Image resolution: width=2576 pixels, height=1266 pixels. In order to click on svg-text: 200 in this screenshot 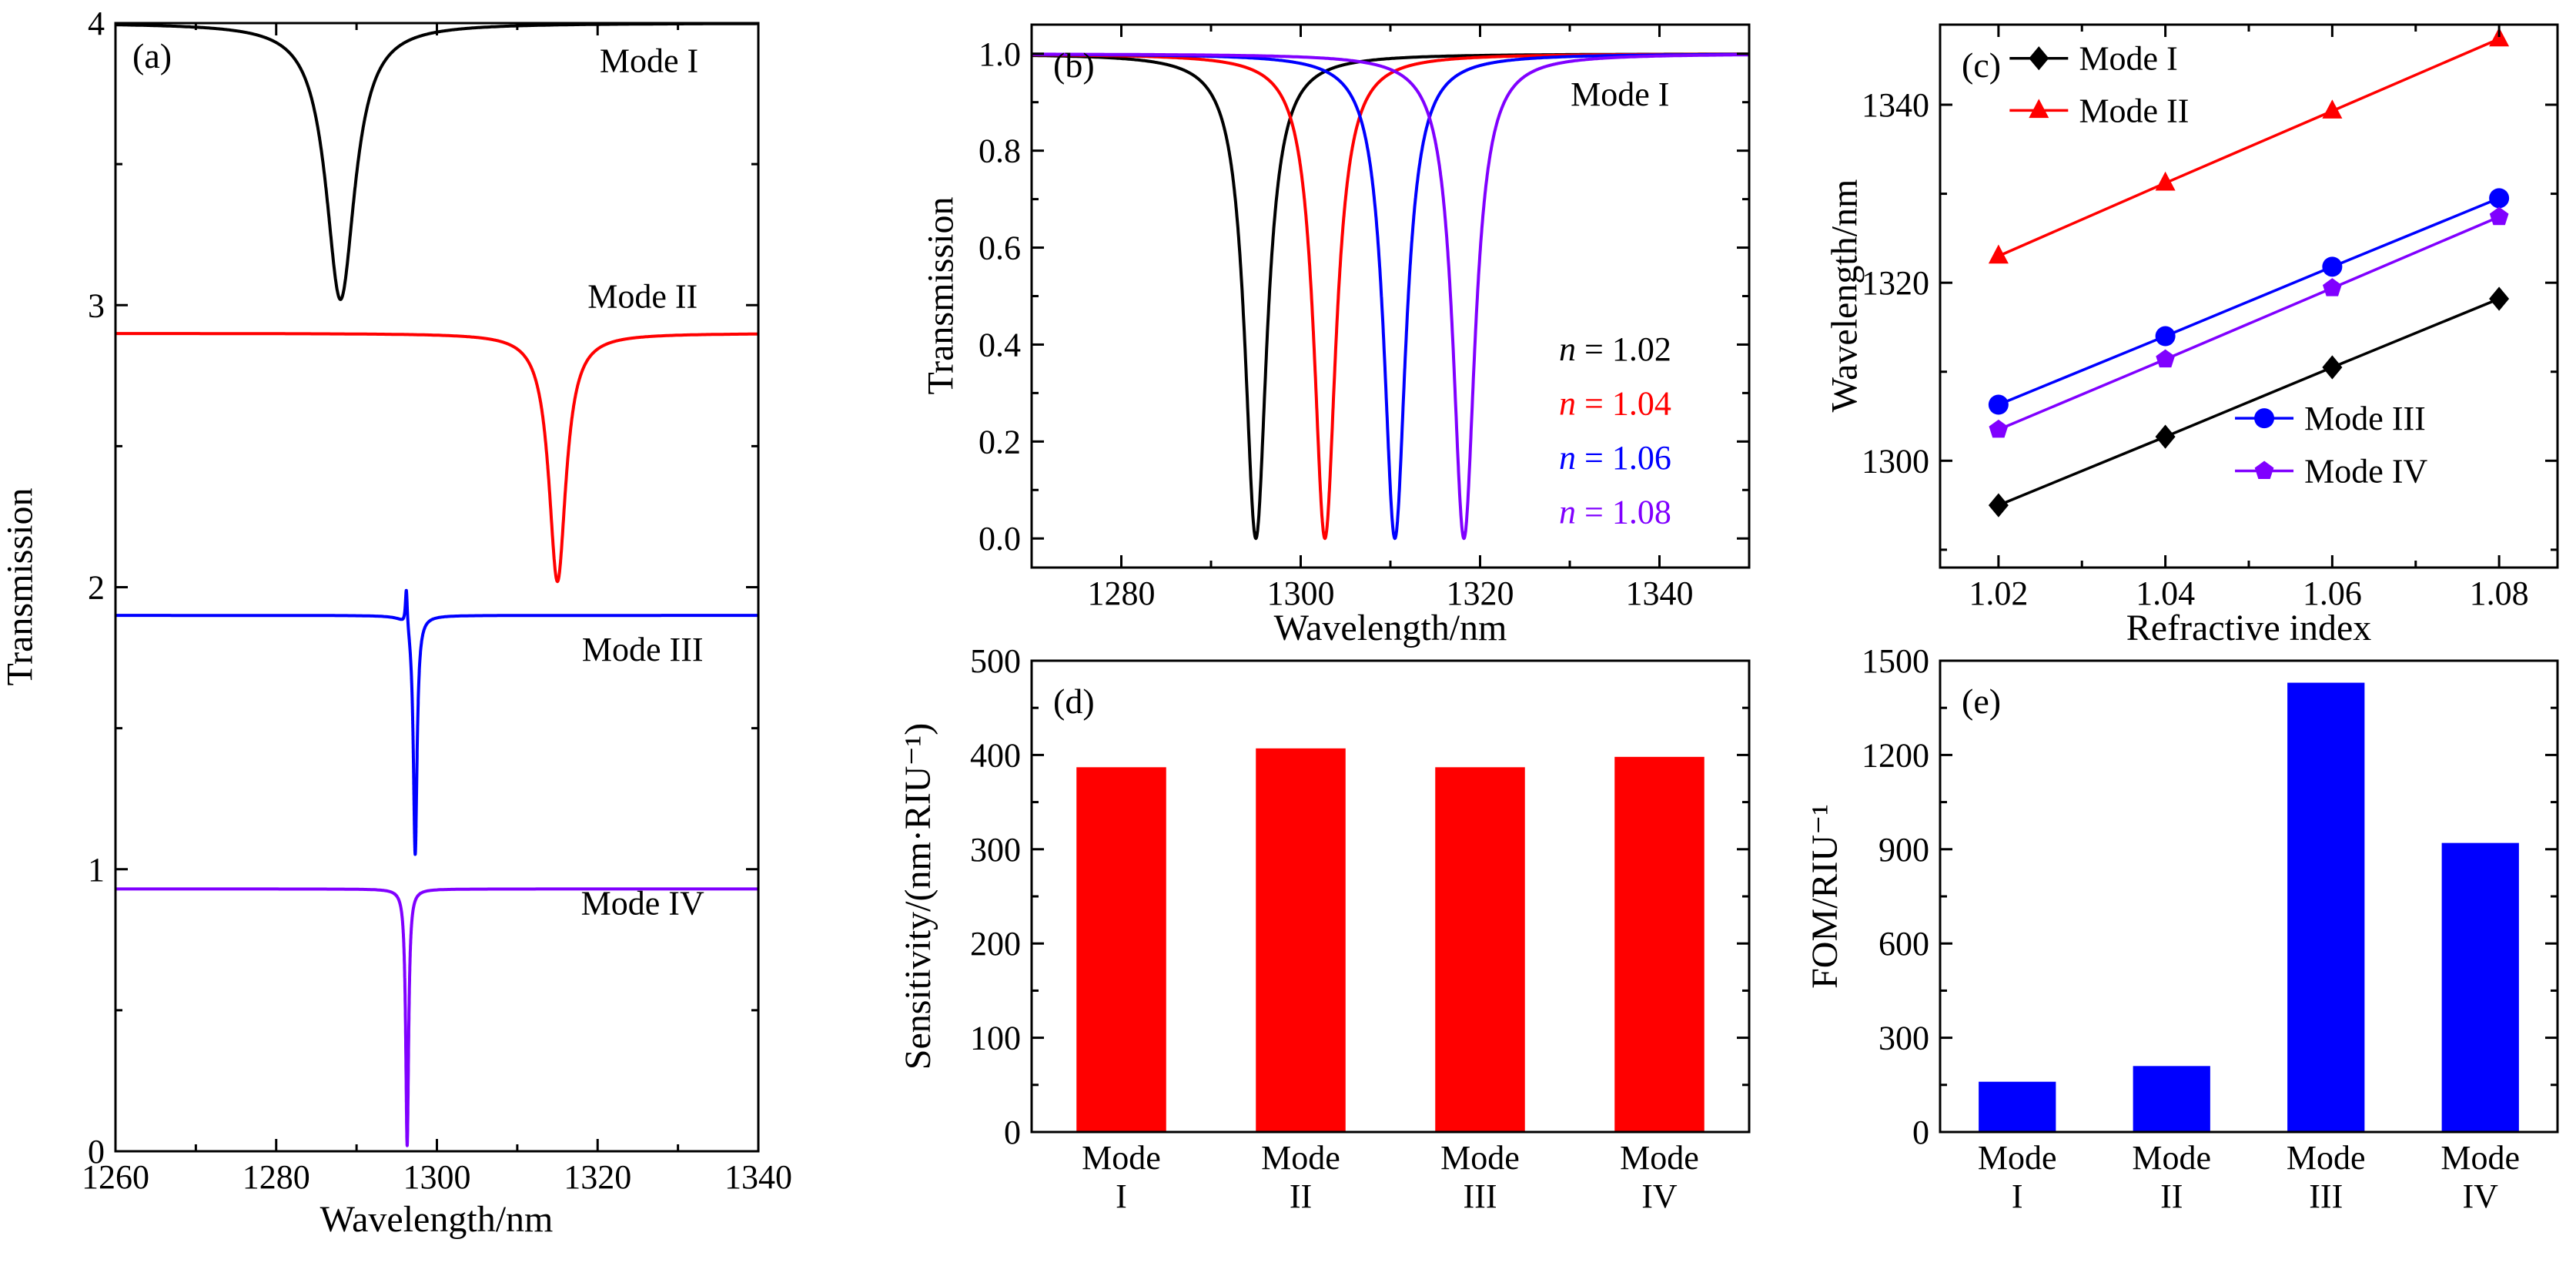, I will do `click(995, 944)`.